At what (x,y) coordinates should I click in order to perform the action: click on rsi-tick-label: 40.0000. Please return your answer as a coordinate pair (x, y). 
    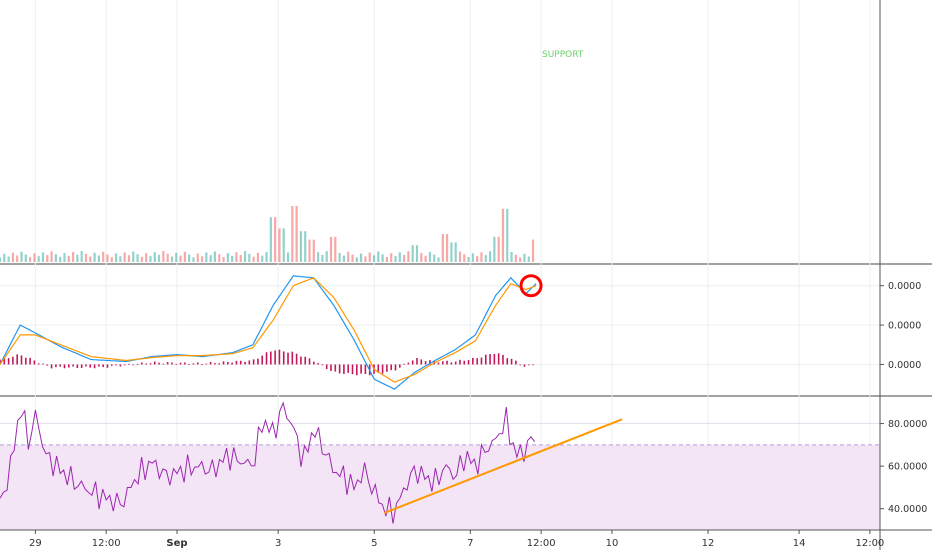
    Looking at the image, I should click on (907, 509).